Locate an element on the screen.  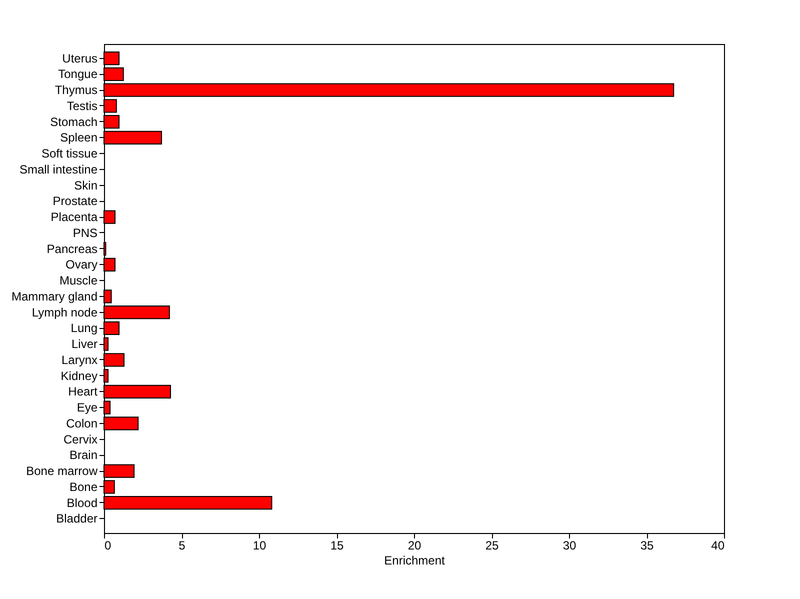
y-tick-label: PNS is located at coordinates (85, 233).